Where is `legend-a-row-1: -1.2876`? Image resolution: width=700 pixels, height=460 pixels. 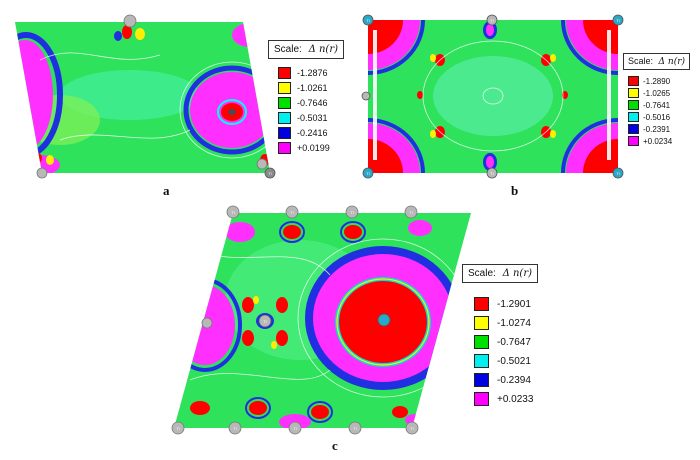
legend-a-row-1: -1.2876 is located at coordinates (311, 73).